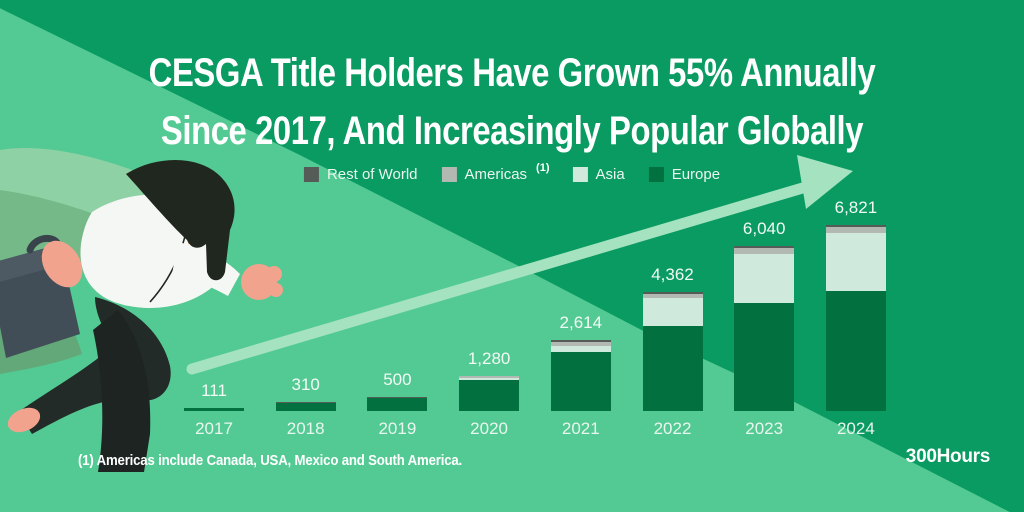 This screenshot has width=1024, height=512. What do you see at coordinates (397, 379) in the screenshot?
I see `value-label-2019: 500` at bounding box center [397, 379].